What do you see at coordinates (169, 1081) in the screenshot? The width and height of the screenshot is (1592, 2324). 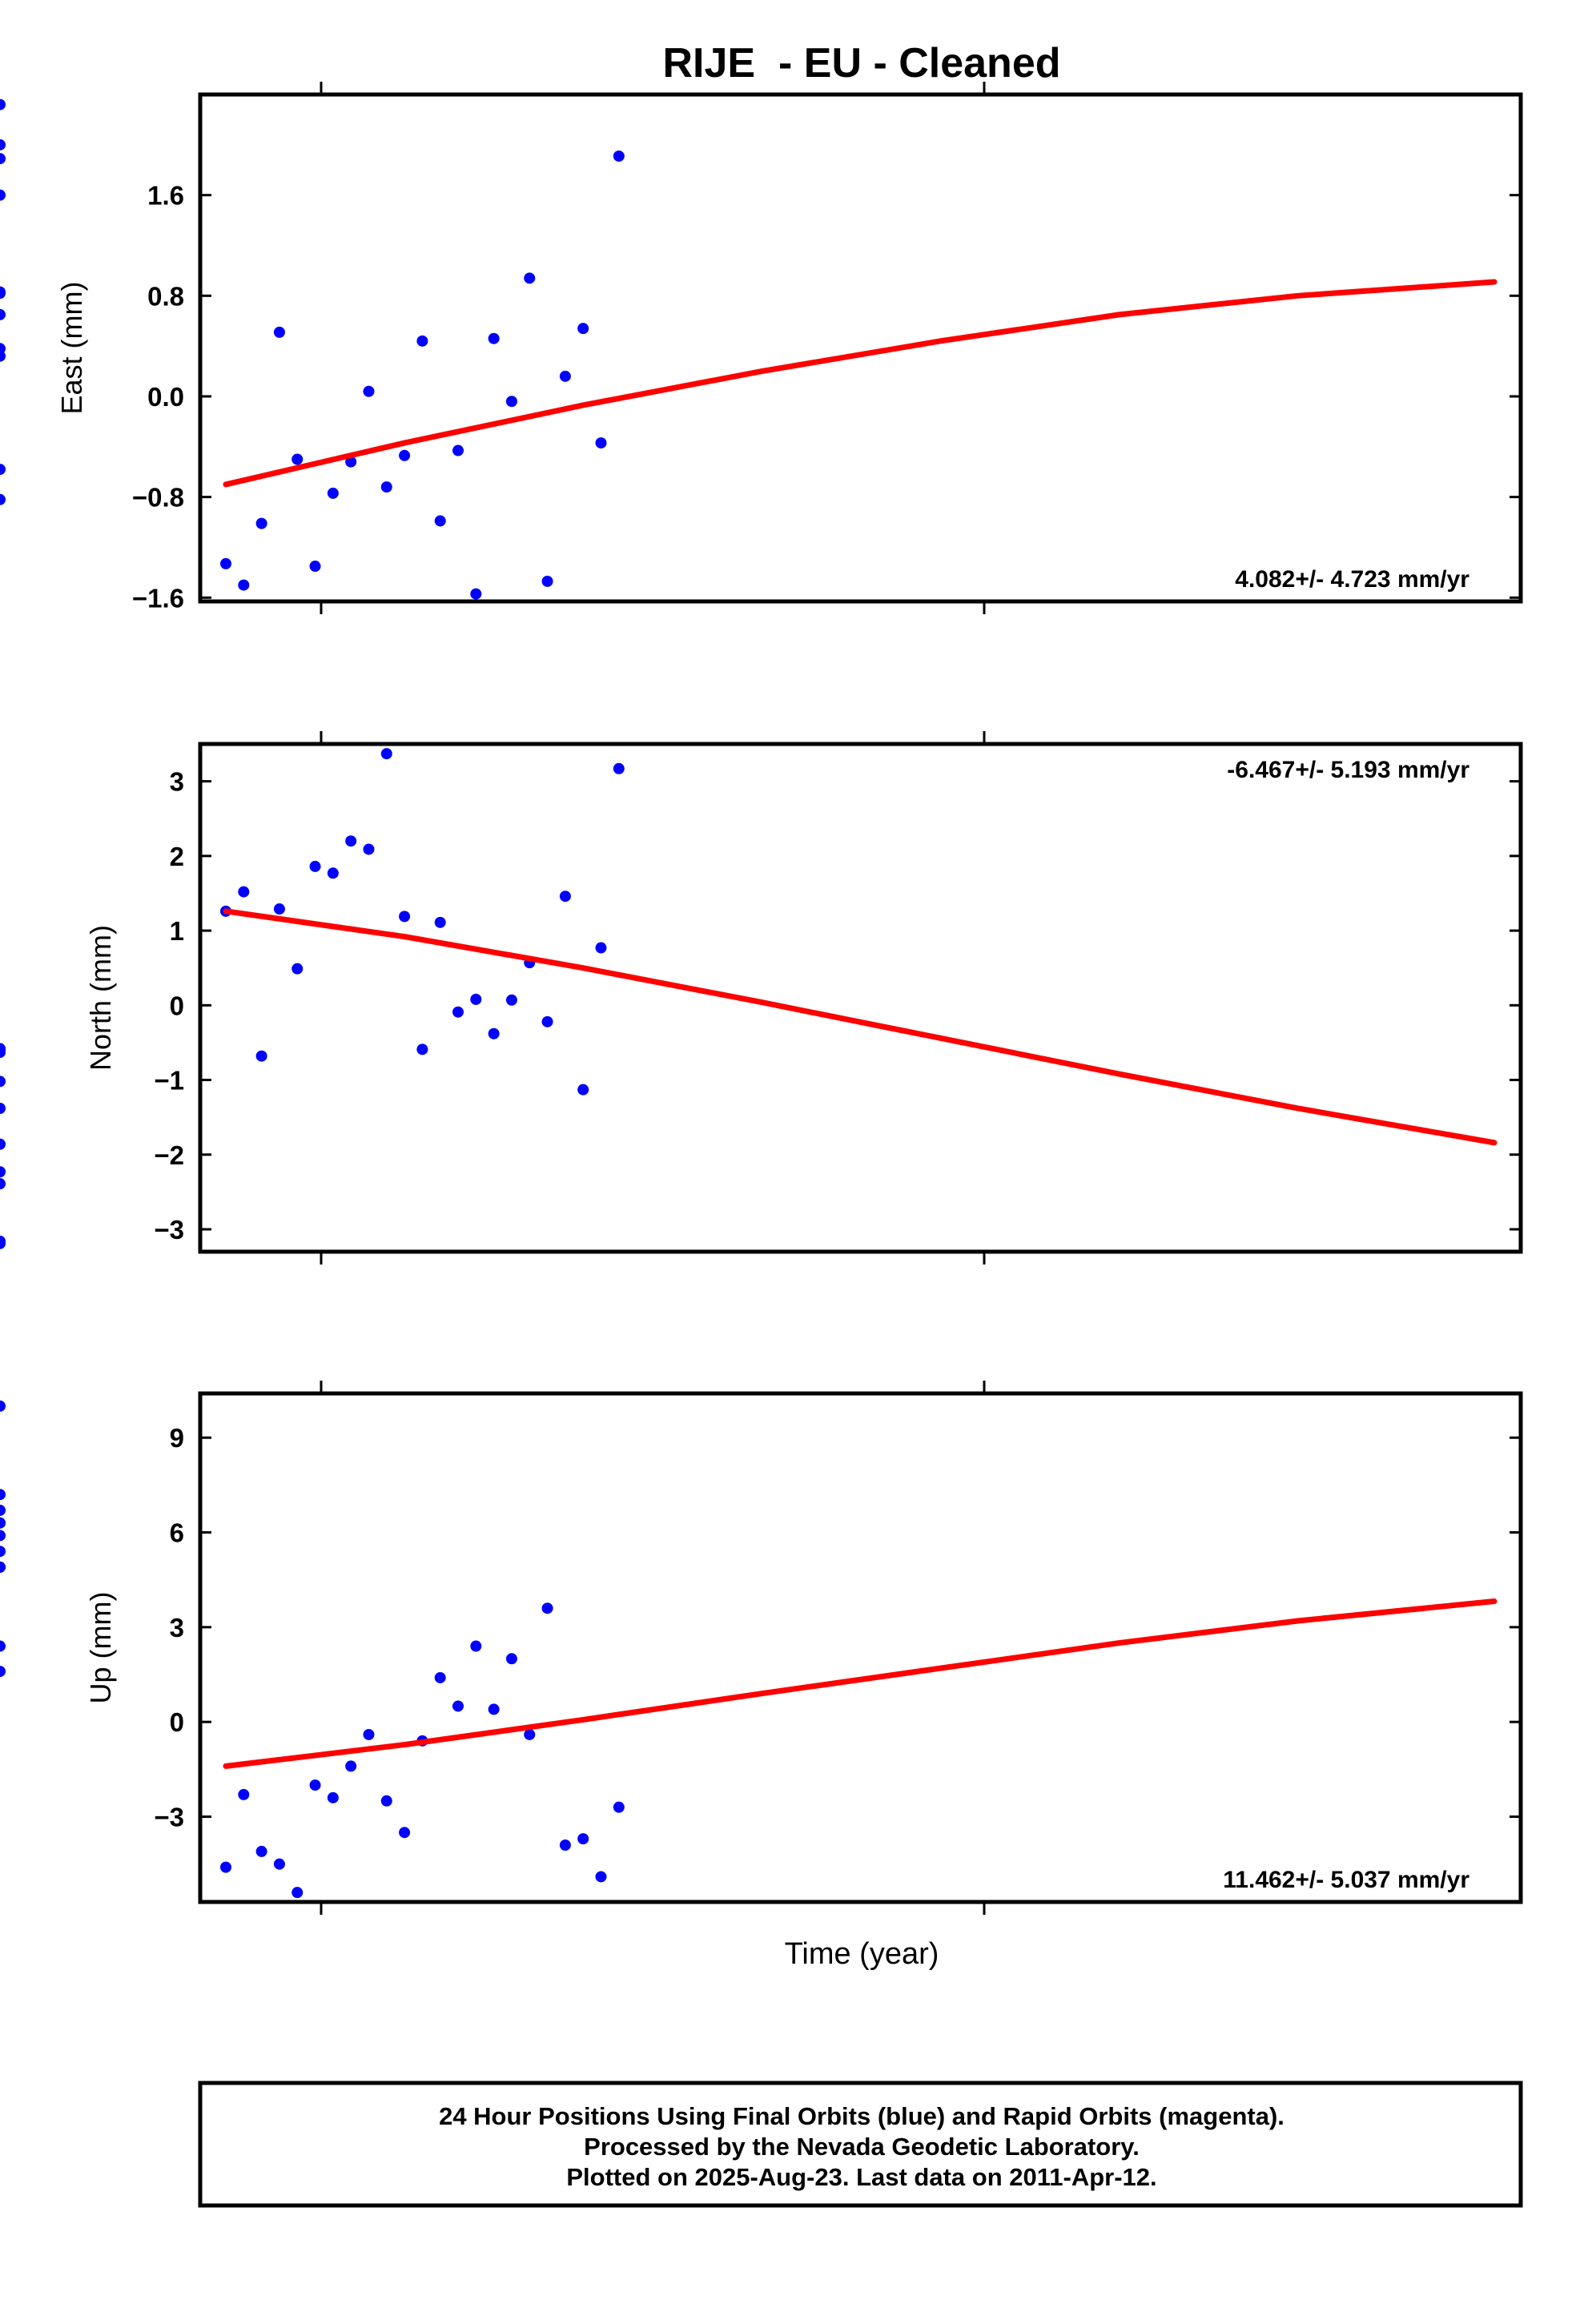 I see `y-tick-label: −1` at bounding box center [169, 1081].